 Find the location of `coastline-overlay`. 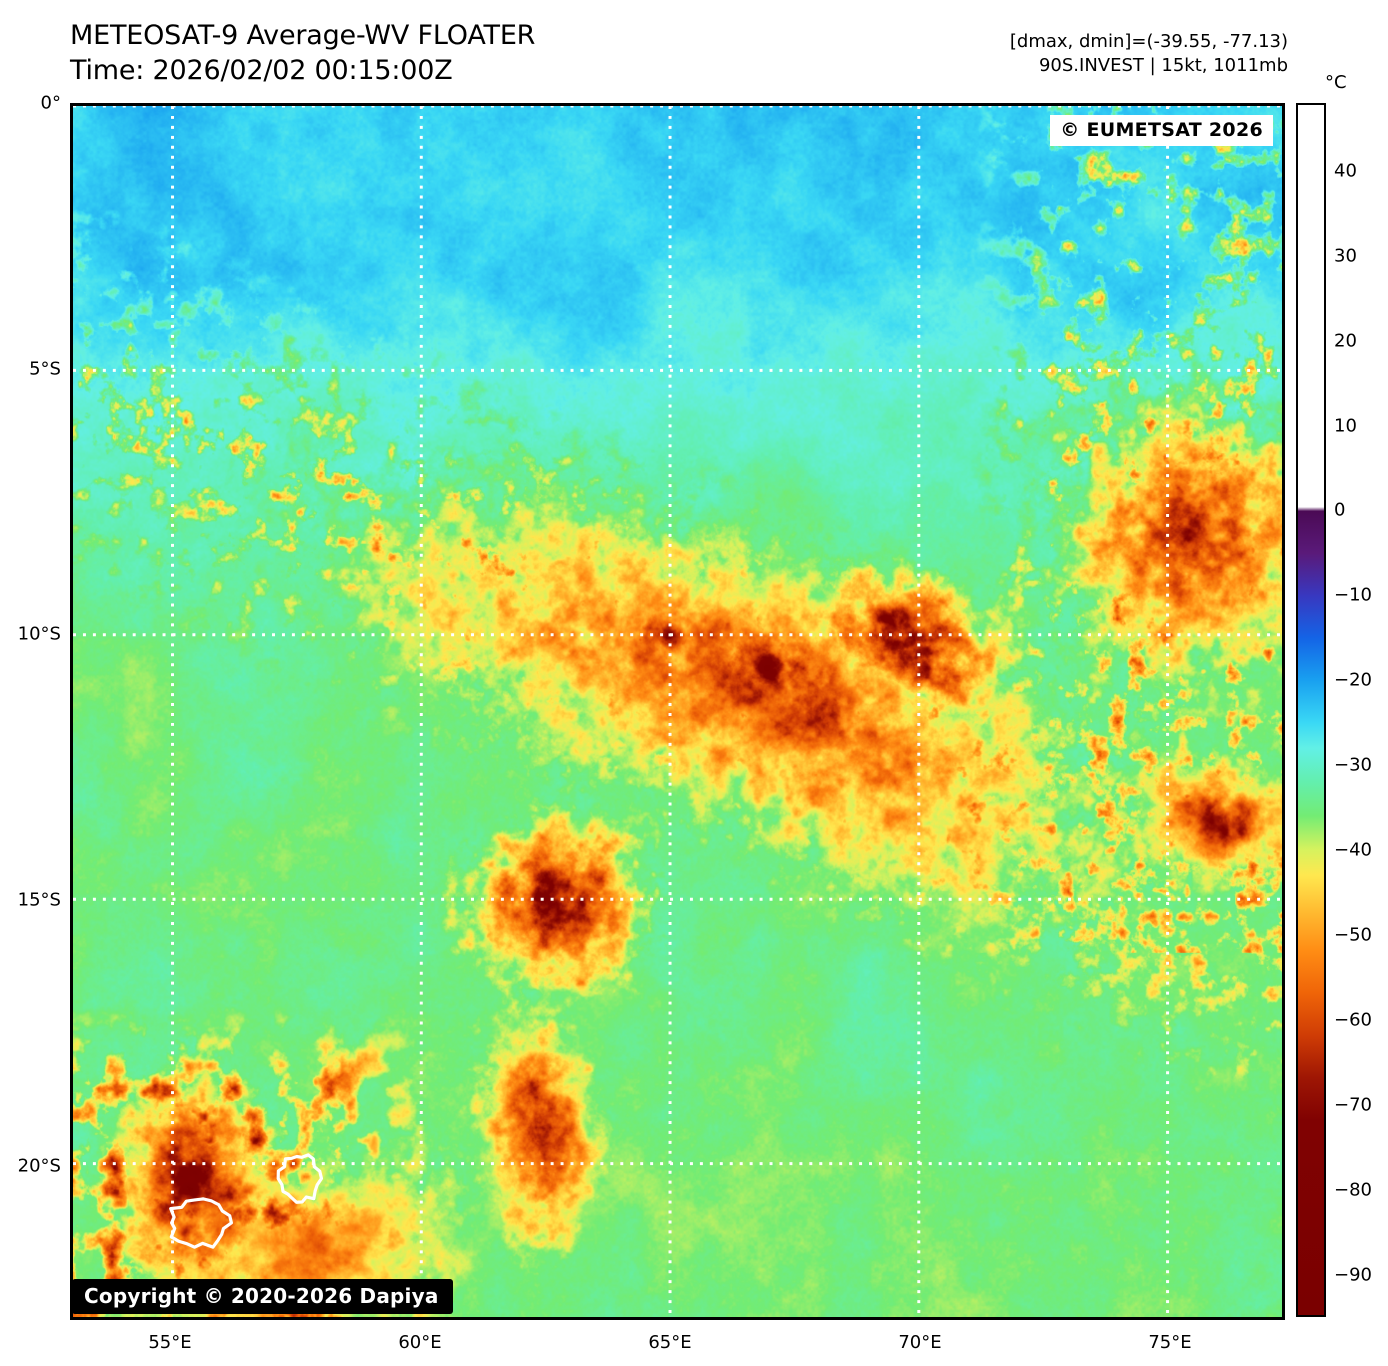

coastline-overlay is located at coordinates (246, 1201).